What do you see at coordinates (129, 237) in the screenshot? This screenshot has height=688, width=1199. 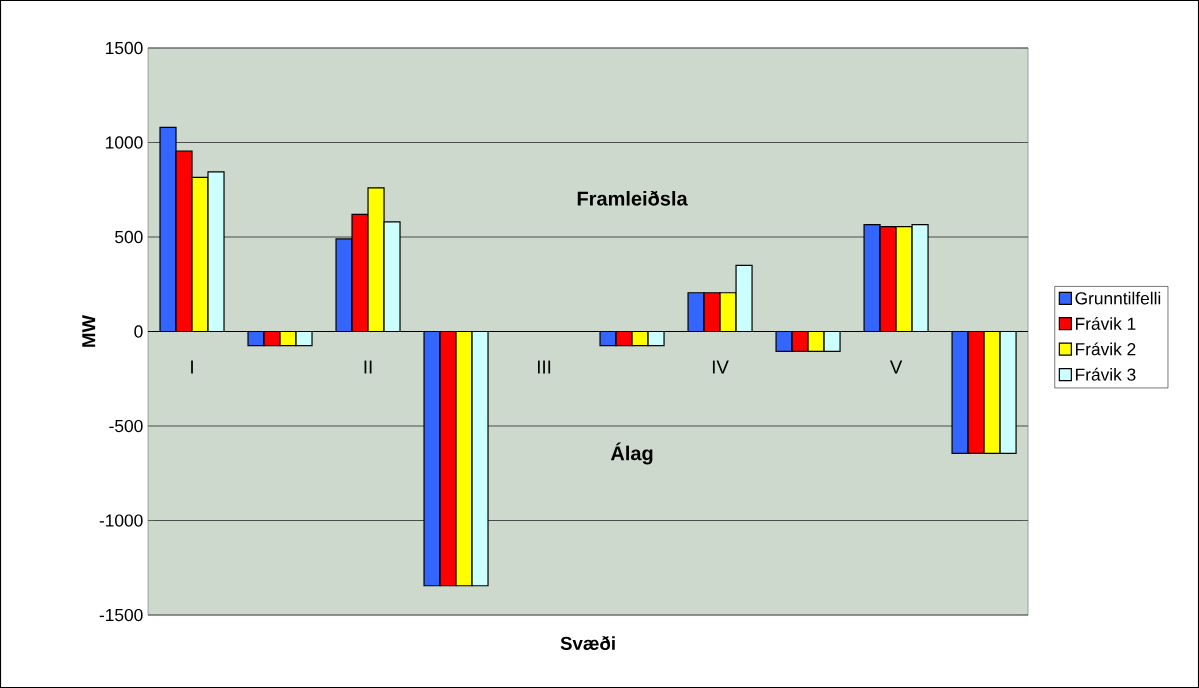 I see `y-tick-label: 500` at bounding box center [129, 237].